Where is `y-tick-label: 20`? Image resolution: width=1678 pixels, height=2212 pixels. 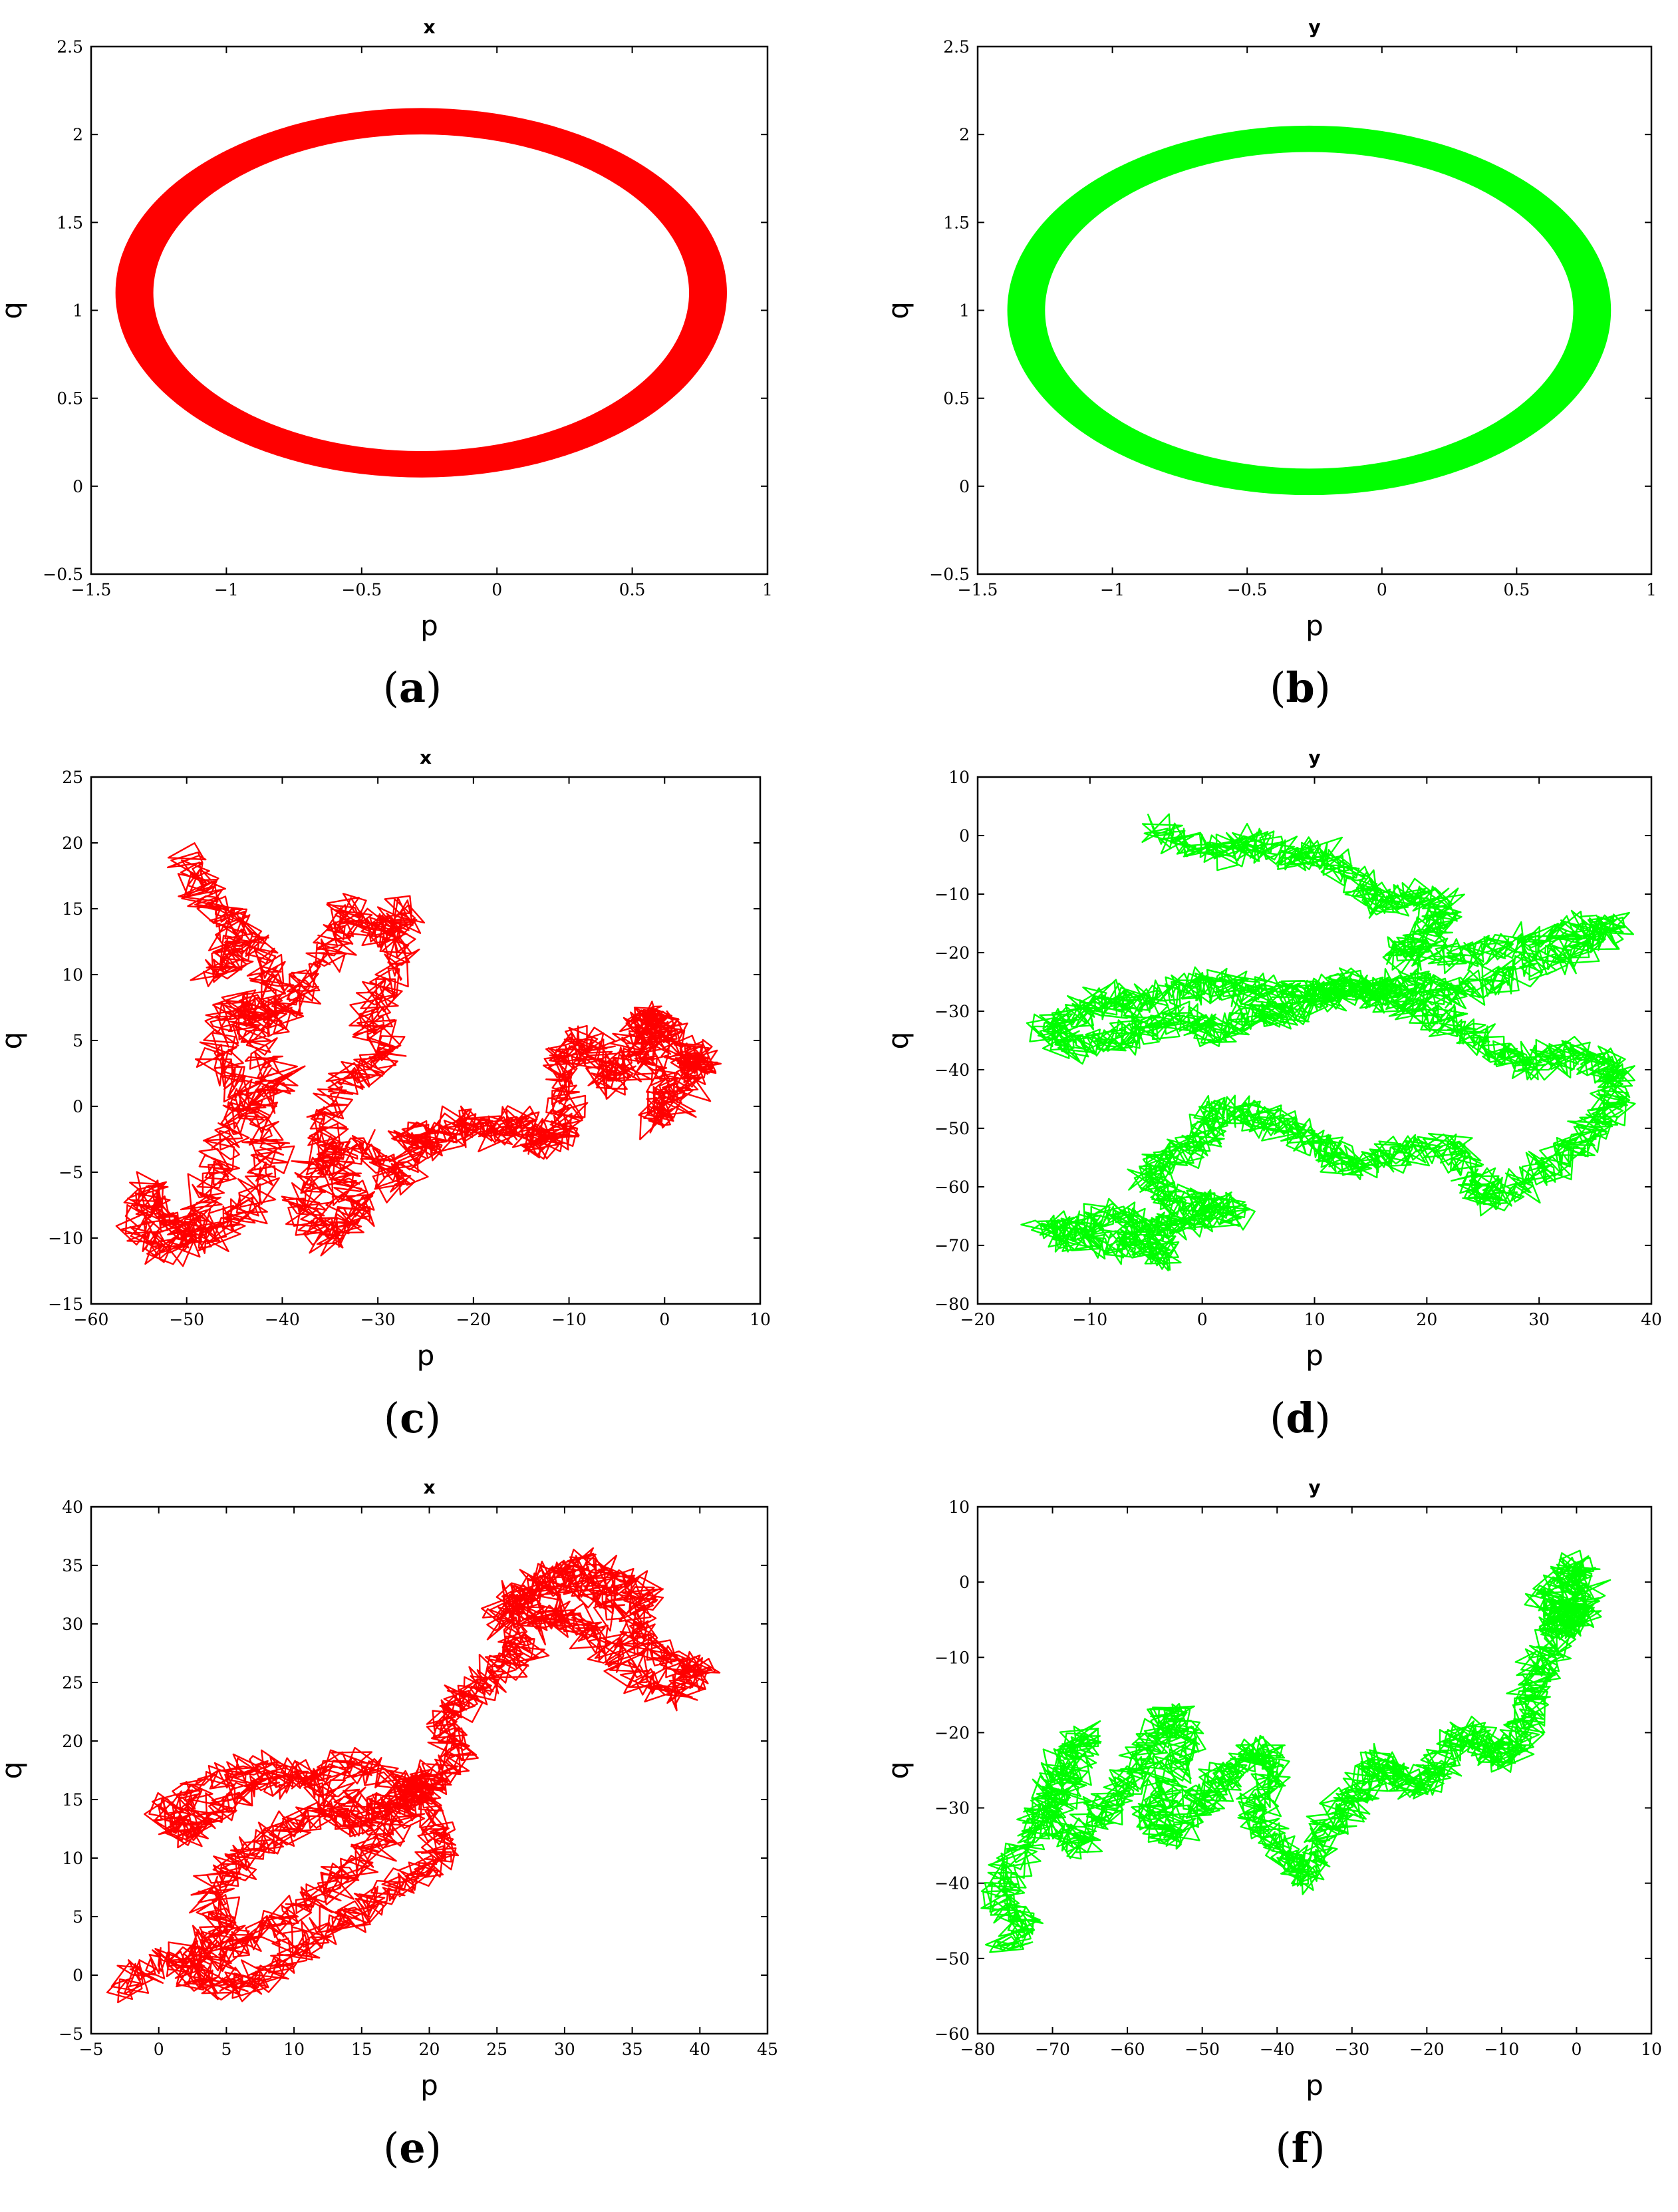
y-tick-label: 20 is located at coordinates (72, 1742).